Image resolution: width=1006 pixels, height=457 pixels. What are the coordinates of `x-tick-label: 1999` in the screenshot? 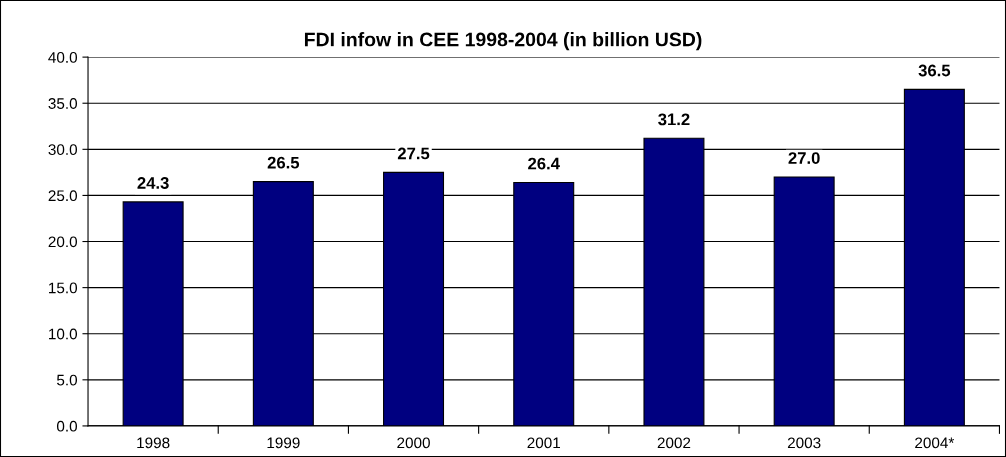 It's located at (283, 443).